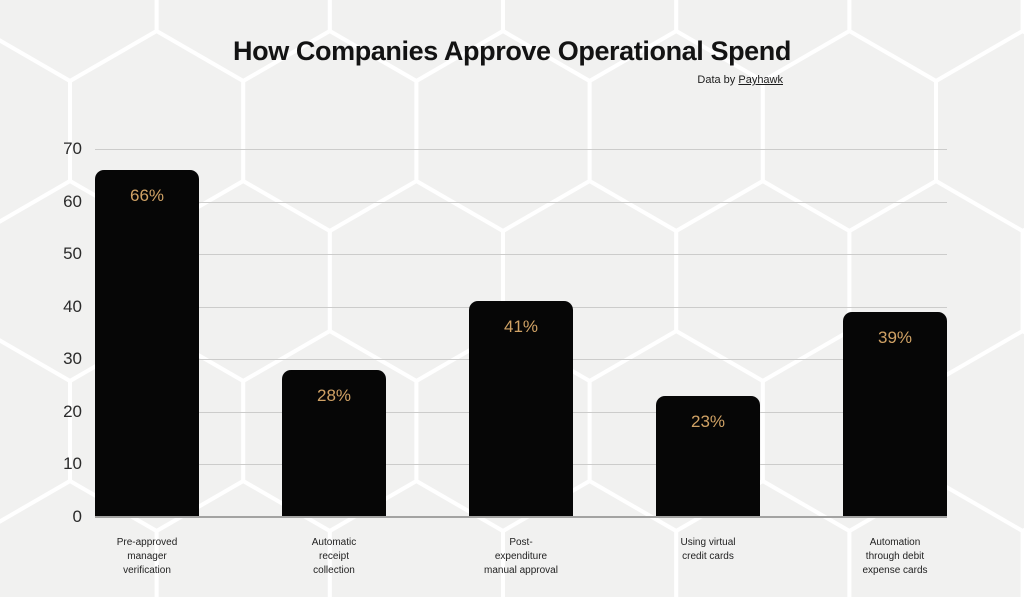 This screenshot has height=597, width=1024. Describe the element at coordinates (147, 196) in the screenshot. I see `bar-value-label-1: 66%` at that location.